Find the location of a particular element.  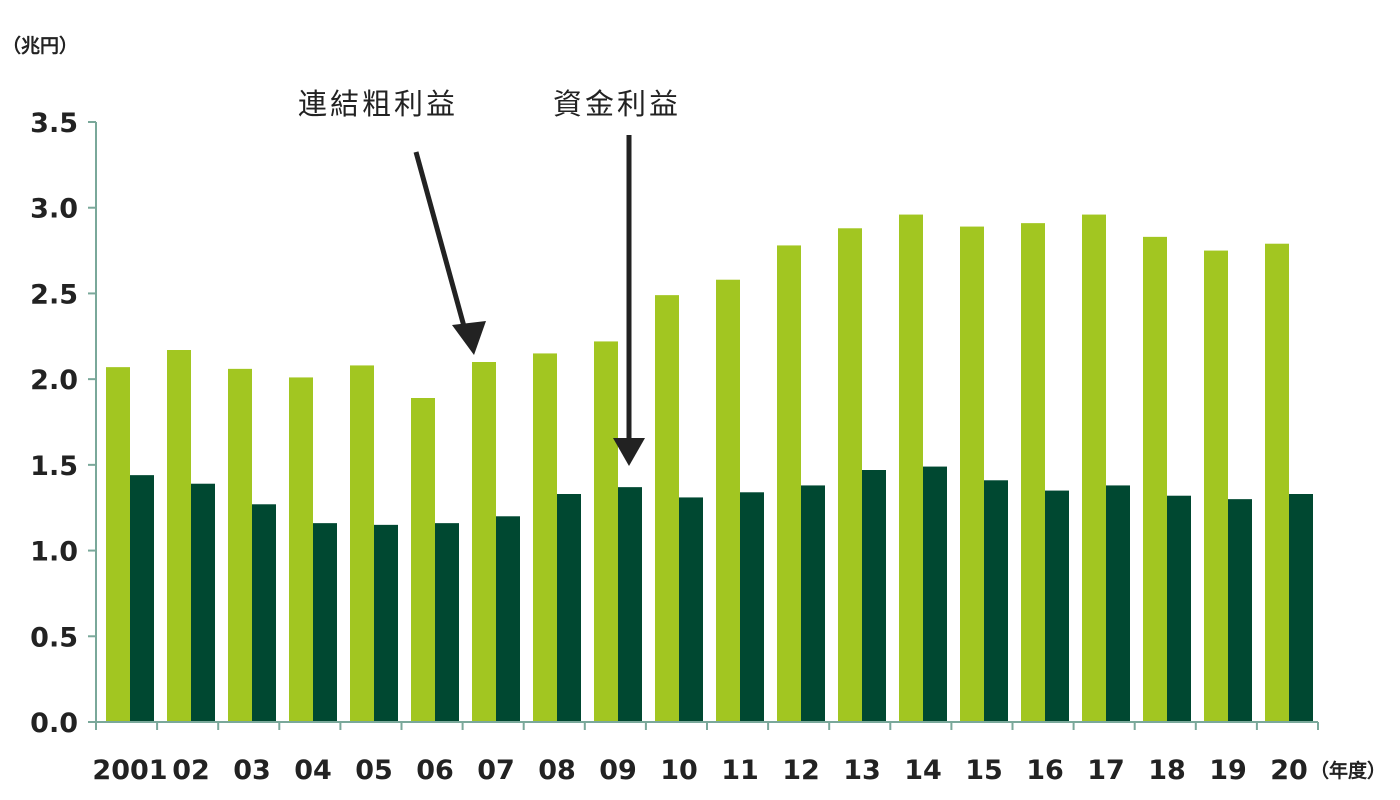

x-axis-unit-label: （年度） is located at coordinates (1348, 770).